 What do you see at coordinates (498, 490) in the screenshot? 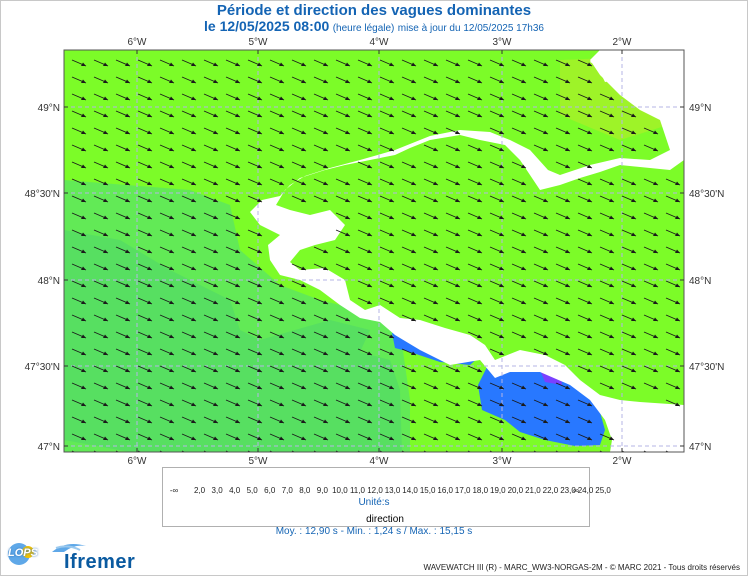
I see `colorbar-tick-label: 19,0` at bounding box center [498, 490].